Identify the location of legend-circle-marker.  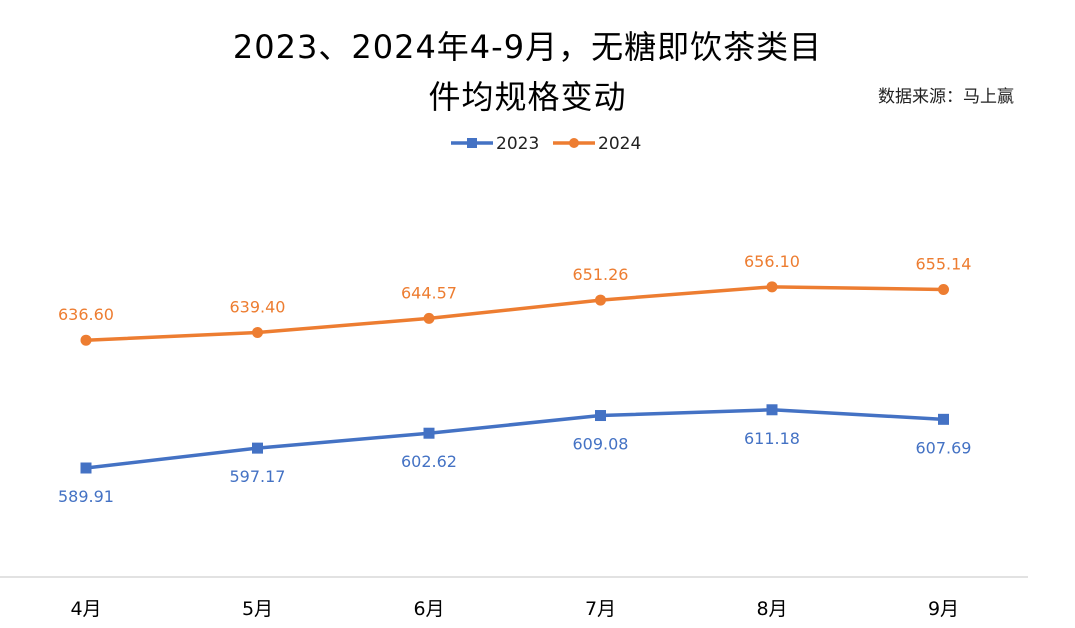
(574, 143).